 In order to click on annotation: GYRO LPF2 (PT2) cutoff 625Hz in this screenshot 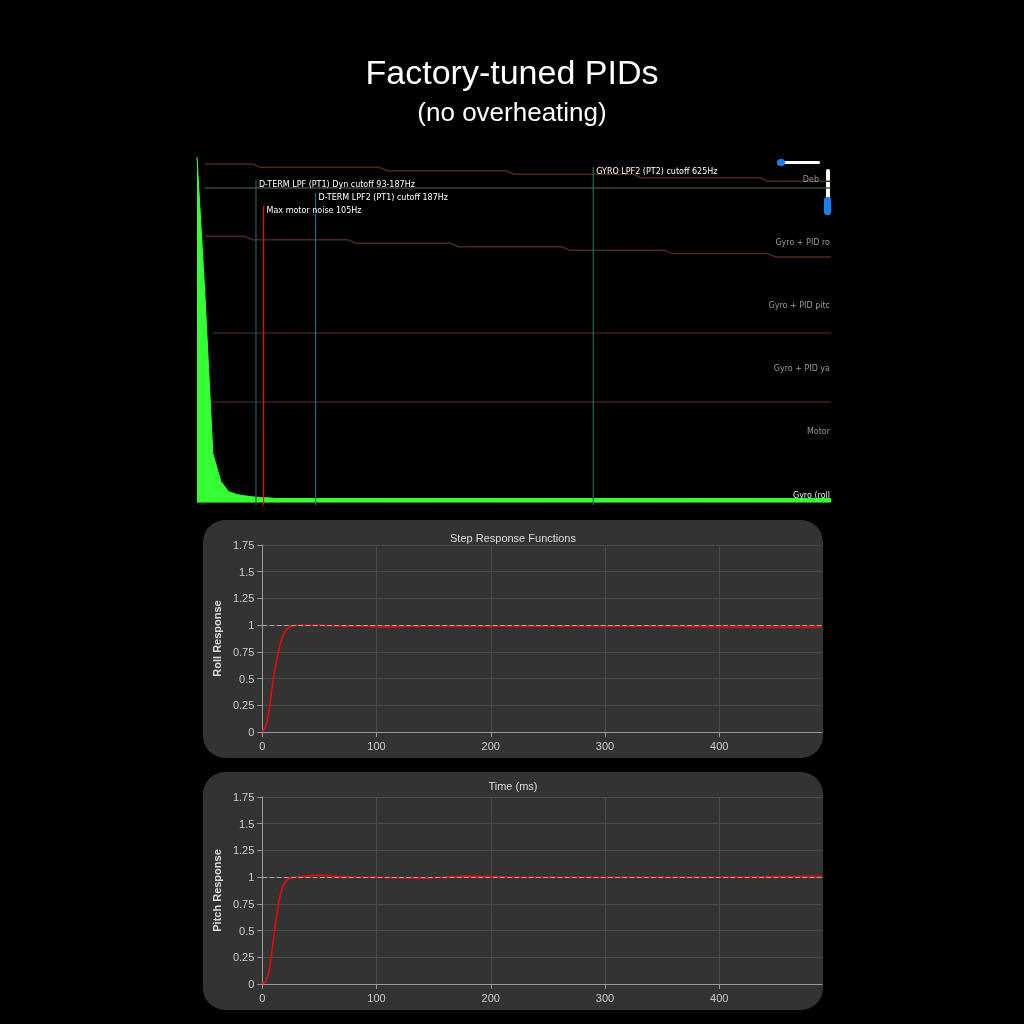, I will do `click(657, 171)`.